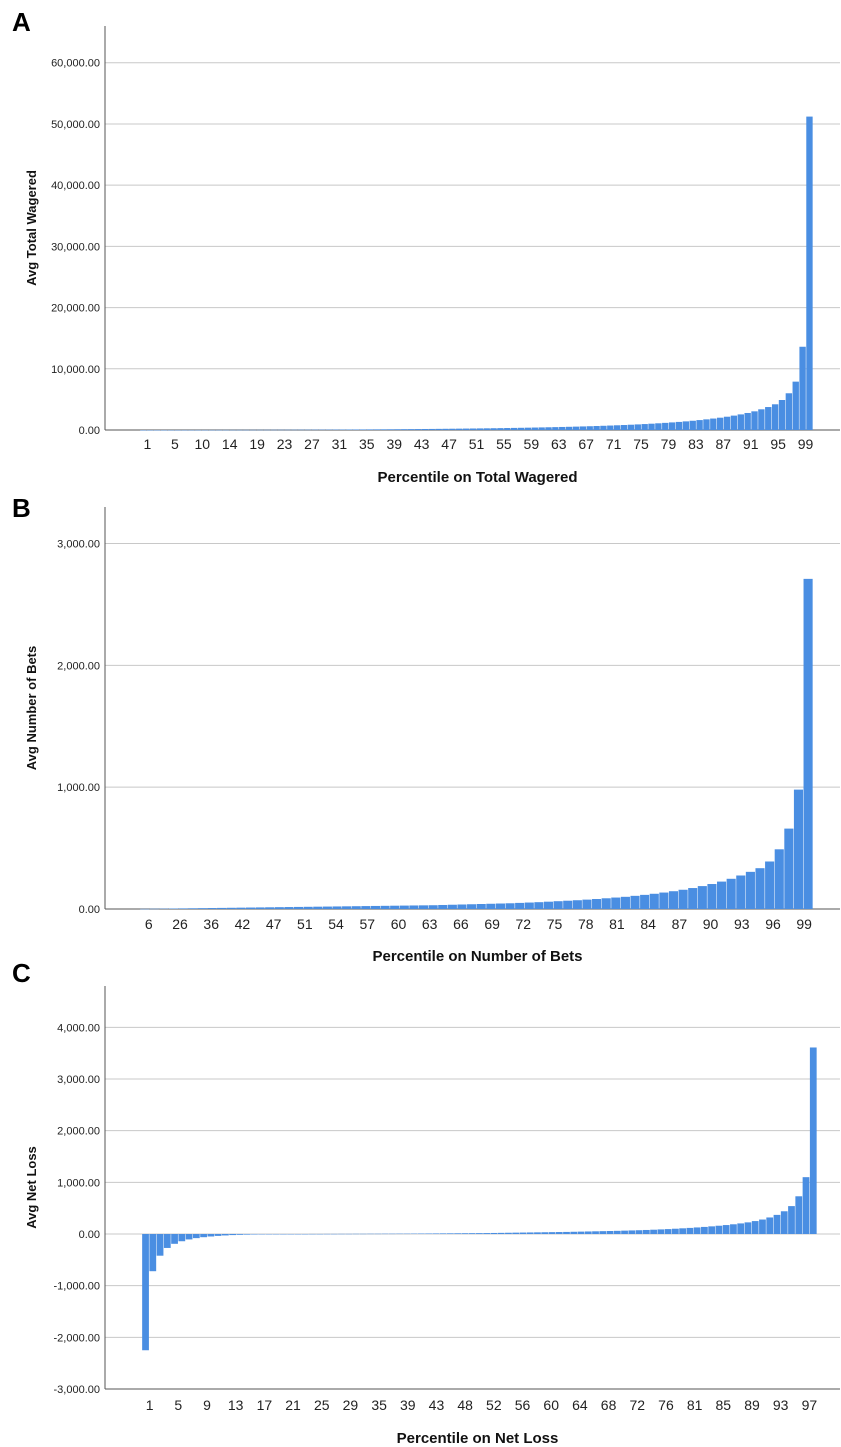 The height and width of the screenshot is (1447, 841). I want to click on panel-b-x-tick-label: 6, so click(149, 924).